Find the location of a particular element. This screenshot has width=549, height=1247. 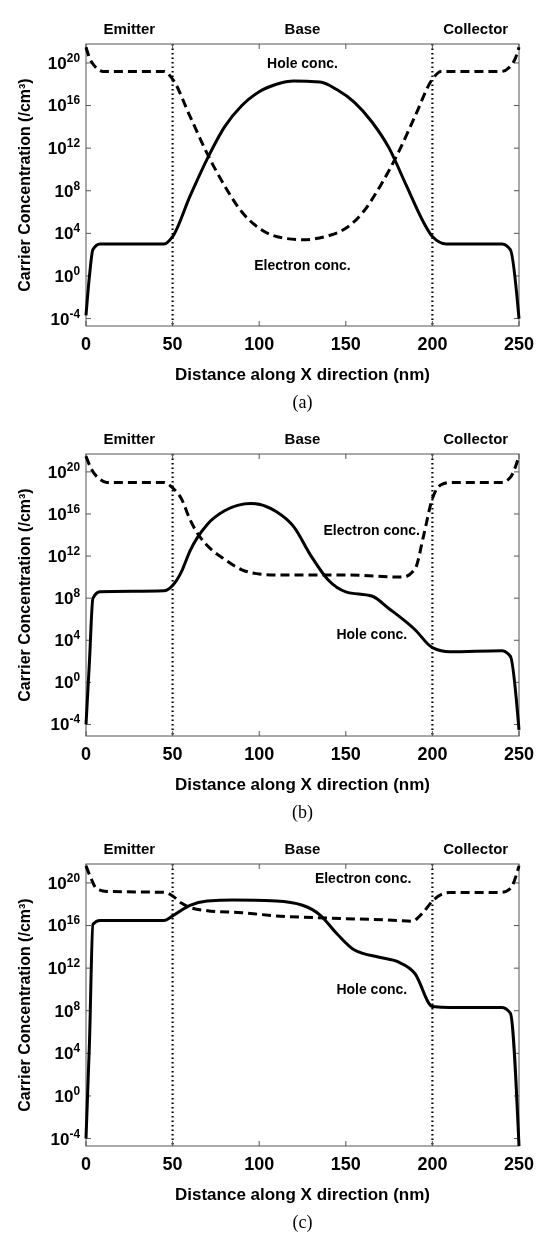

text: (c) is located at coordinates (302, 1222).